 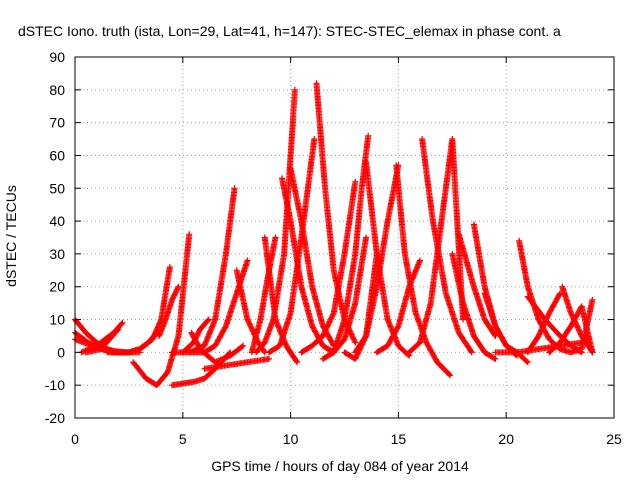 What do you see at coordinates (340, 466) in the screenshot?
I see `x-axis-label: GPS time / hours of day 084 of year 2014` at bounding box center [340, 466].